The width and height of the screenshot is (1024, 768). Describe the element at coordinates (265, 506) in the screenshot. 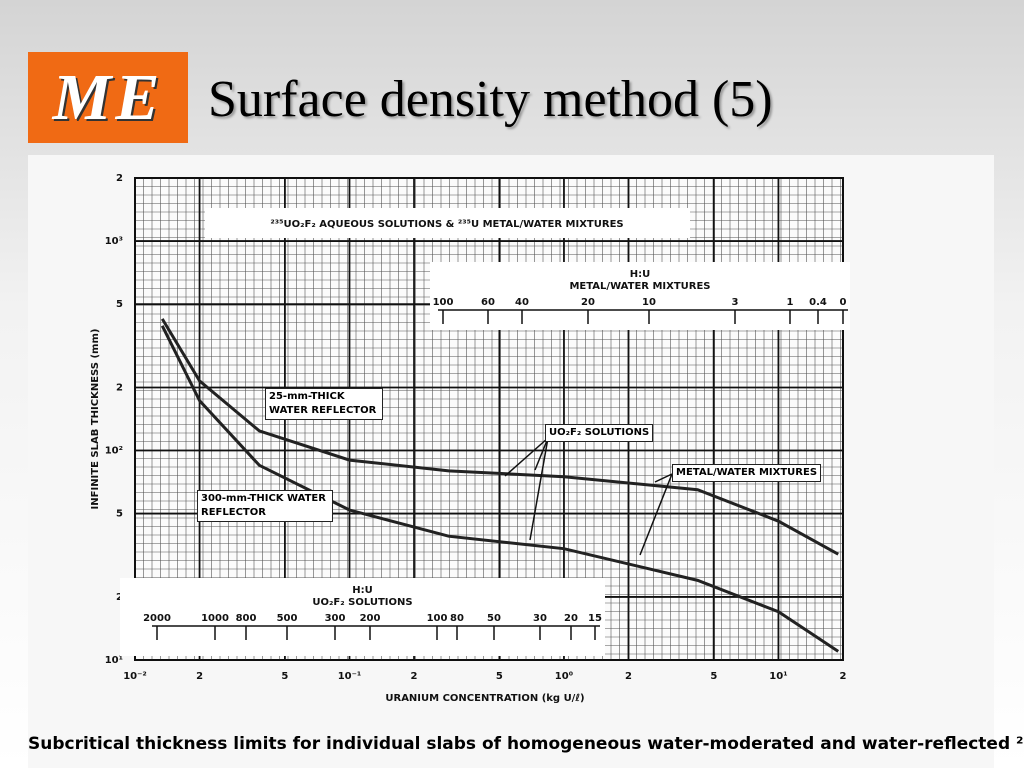

I see `series-label: 300-mm-THICK WATER REFLECTOR` at that location.